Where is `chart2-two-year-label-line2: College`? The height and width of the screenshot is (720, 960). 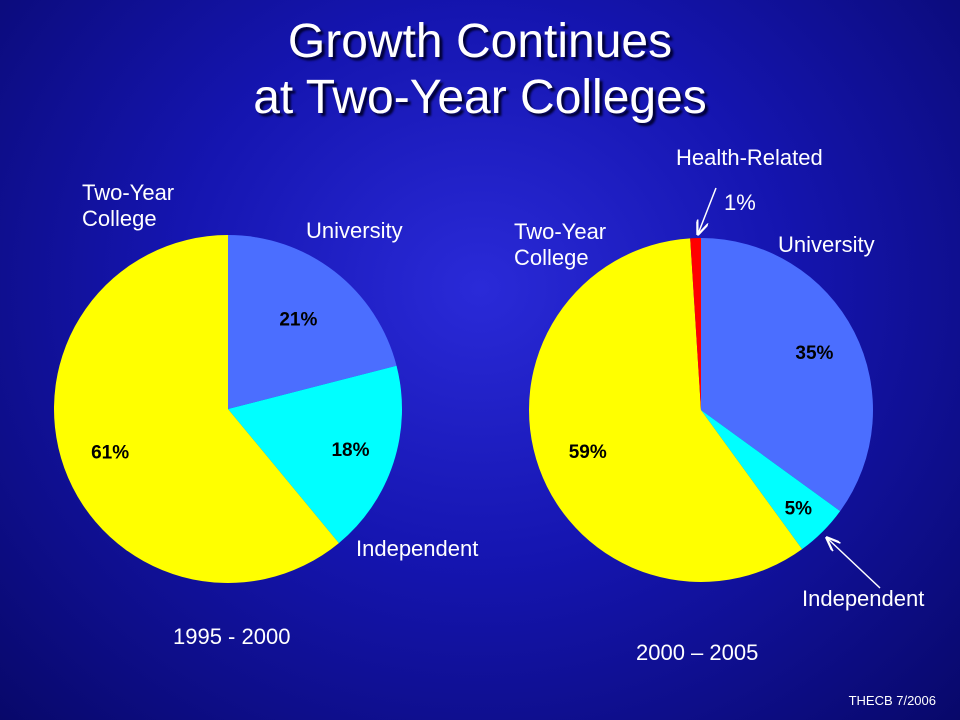
chart2-two-year-label-line2: College is located at coordinates (551, 257).